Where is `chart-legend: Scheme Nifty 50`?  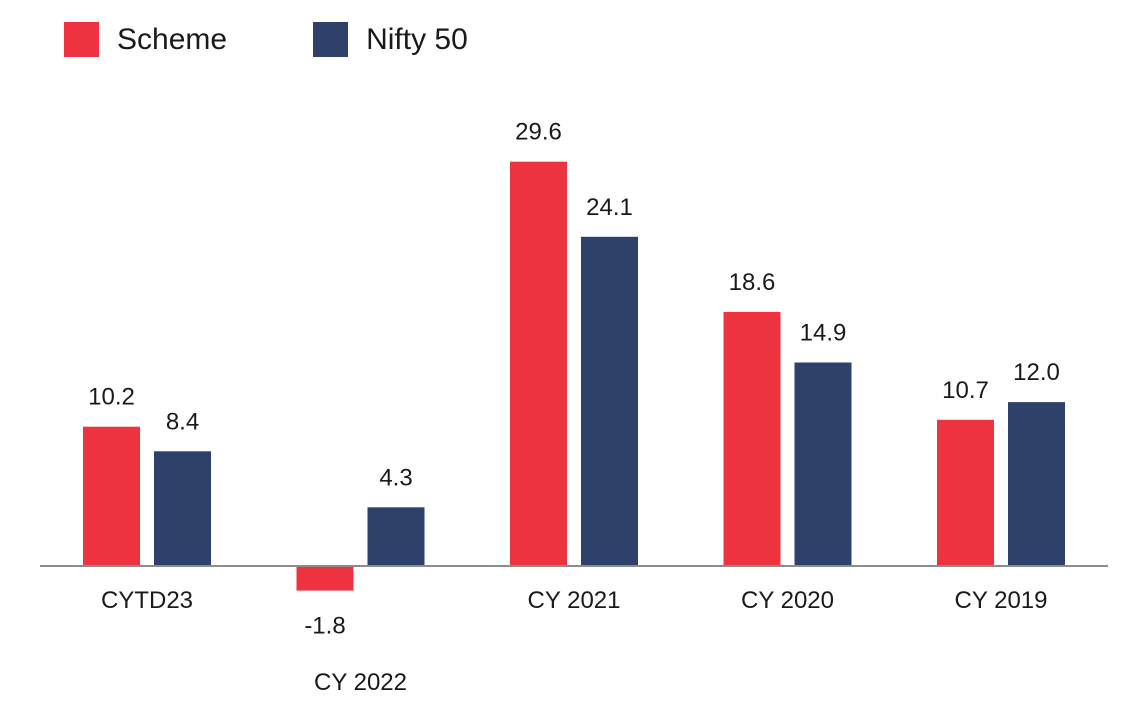 chart-legend: Scheme Nifty 50 is located at coordinates (266, 39).